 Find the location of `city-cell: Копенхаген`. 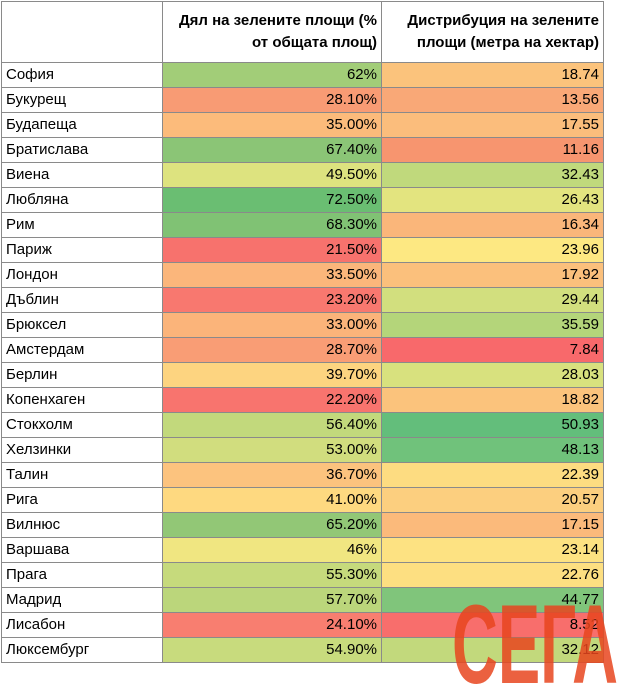

city-cell: Копенхаген is located at coordinates (82, 400).